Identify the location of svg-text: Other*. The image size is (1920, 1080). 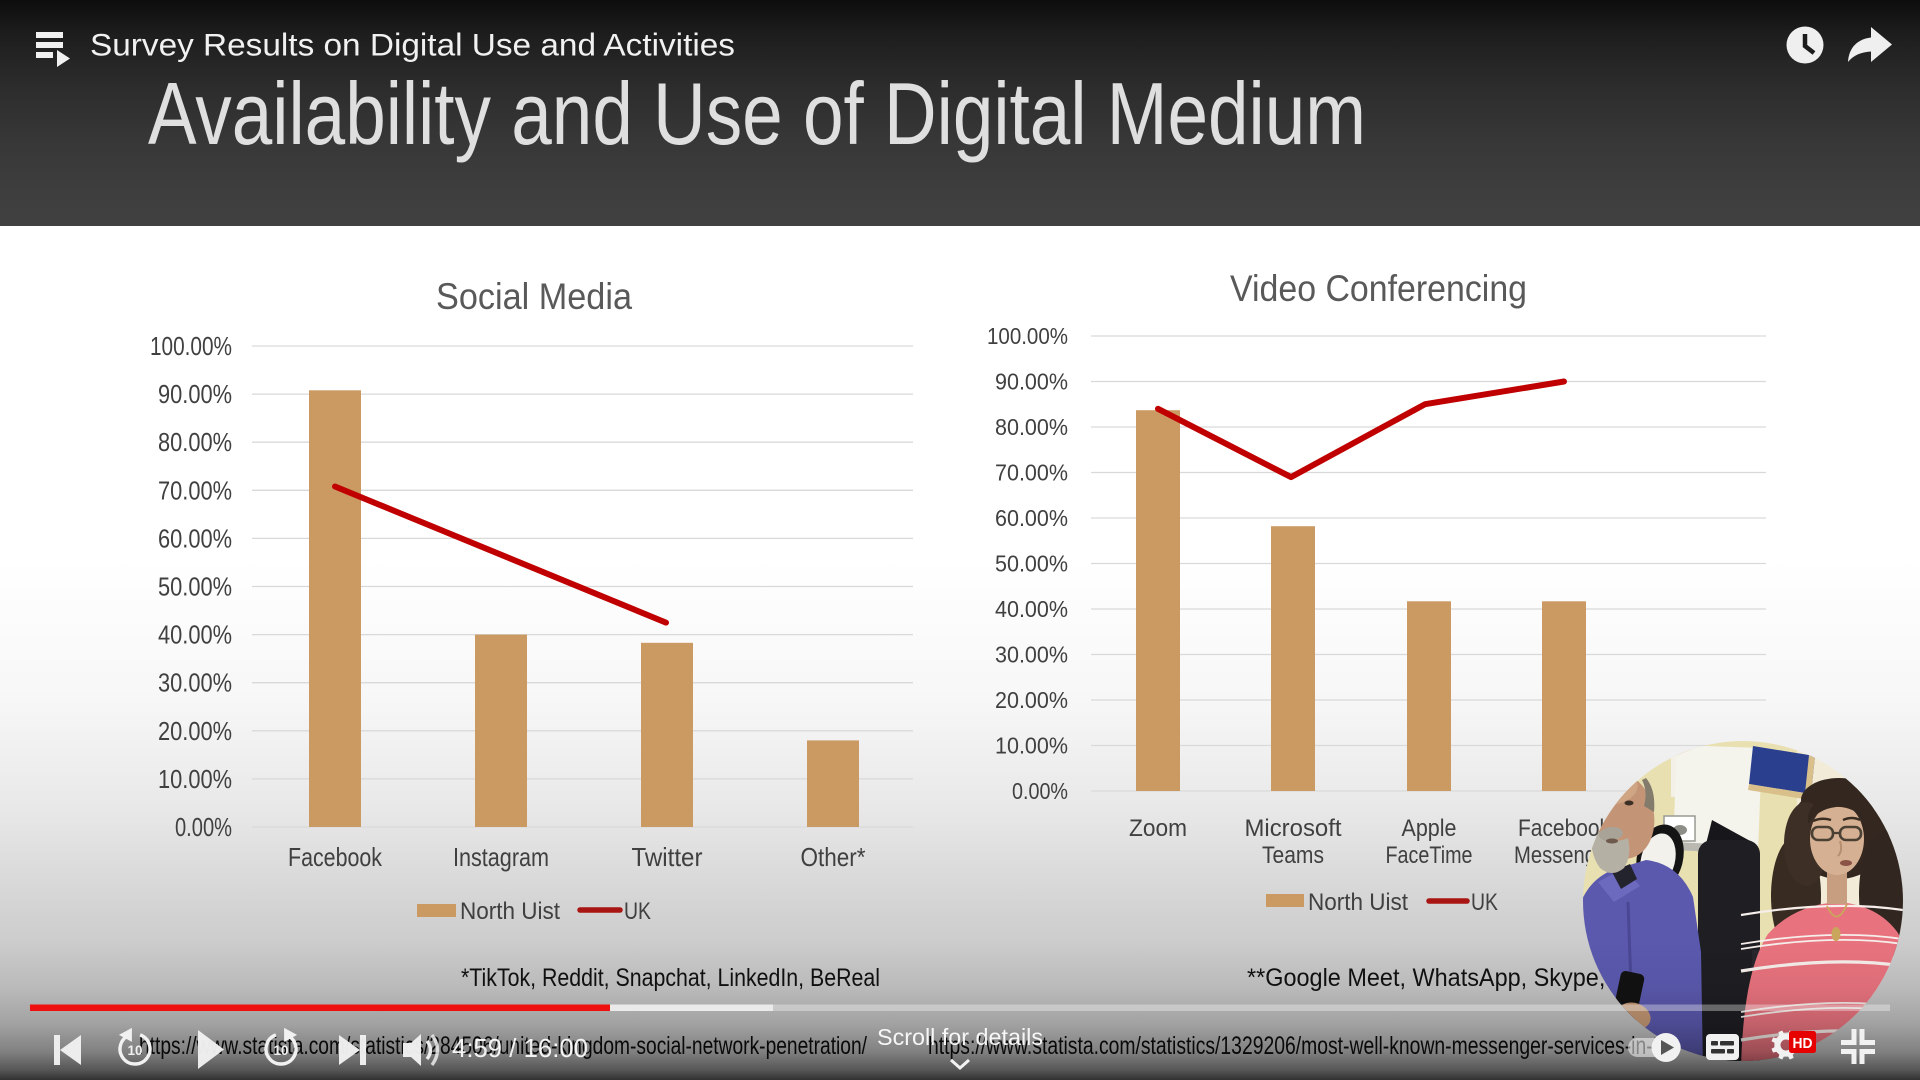
(833, 857).